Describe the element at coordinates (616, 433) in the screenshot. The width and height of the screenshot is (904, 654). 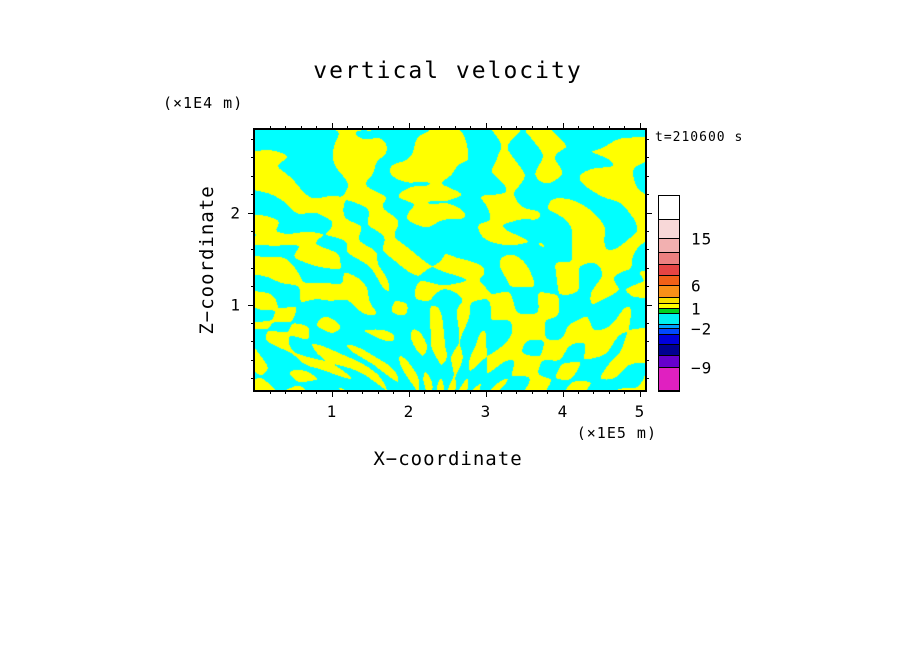
I see `x-axis-unit-label: (×1E5 m)` at that location.